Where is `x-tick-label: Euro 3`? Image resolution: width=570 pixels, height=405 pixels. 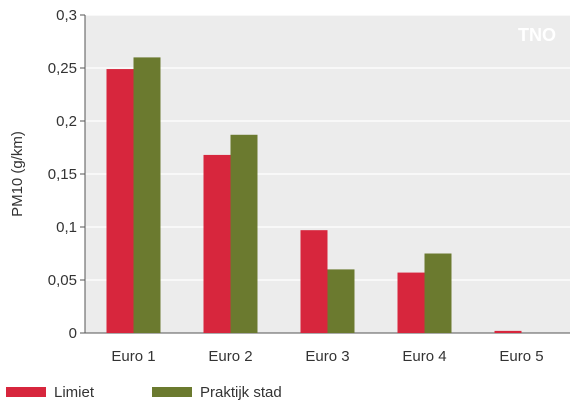
x-tick-label: Euro 3 is located at coordinates (327, 356).